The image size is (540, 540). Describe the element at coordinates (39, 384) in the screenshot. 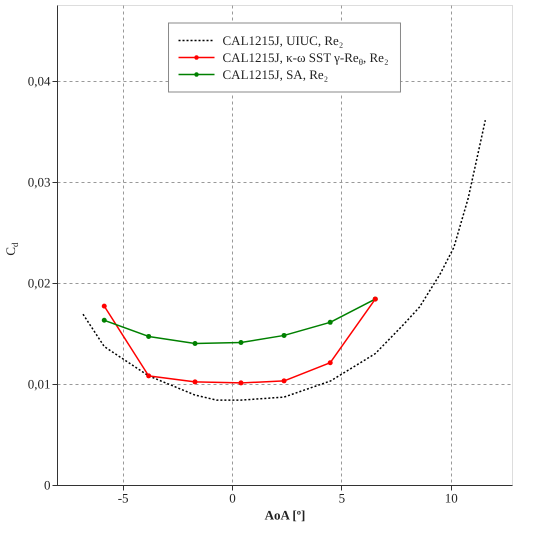

I see `y-tick-label: 0,01` at that location.